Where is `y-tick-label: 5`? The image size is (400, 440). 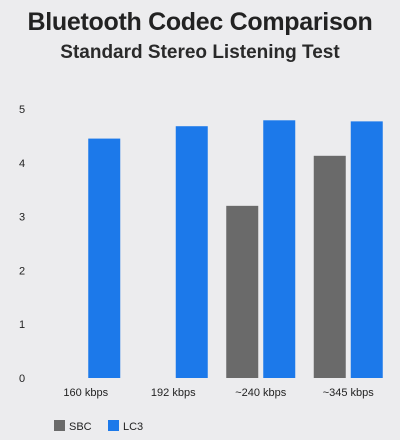 y-tick-label: 5 is located at coordinates (22, 110).